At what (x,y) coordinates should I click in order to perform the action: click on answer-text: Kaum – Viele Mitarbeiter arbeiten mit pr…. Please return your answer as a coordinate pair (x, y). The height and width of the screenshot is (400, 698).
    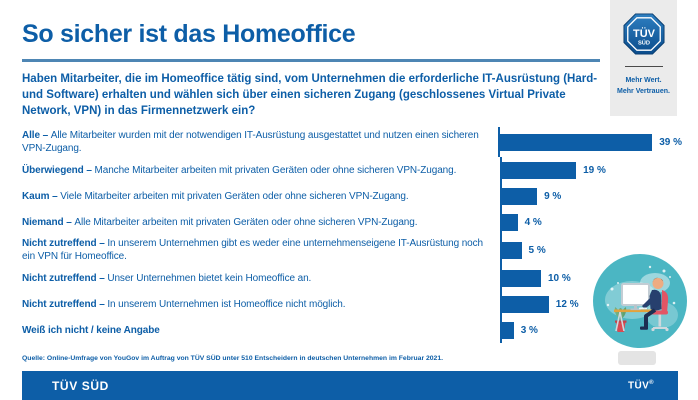
    Looking at the image, I should click on (261, 196).